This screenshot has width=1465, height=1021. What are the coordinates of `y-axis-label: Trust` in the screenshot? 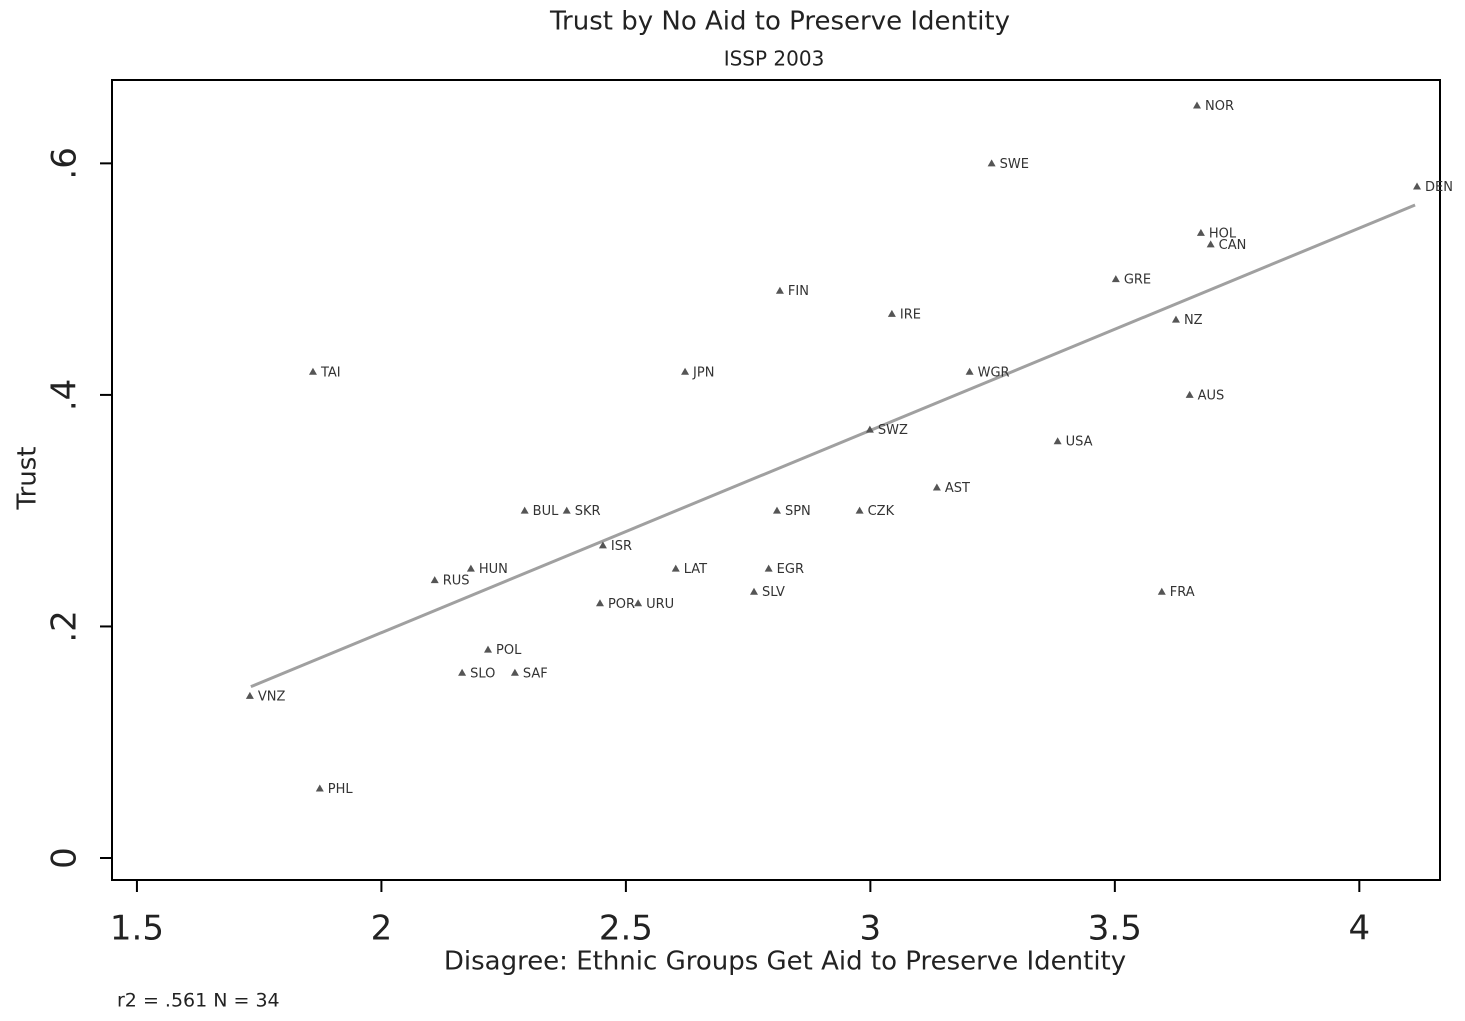 It's located at (28, 479).